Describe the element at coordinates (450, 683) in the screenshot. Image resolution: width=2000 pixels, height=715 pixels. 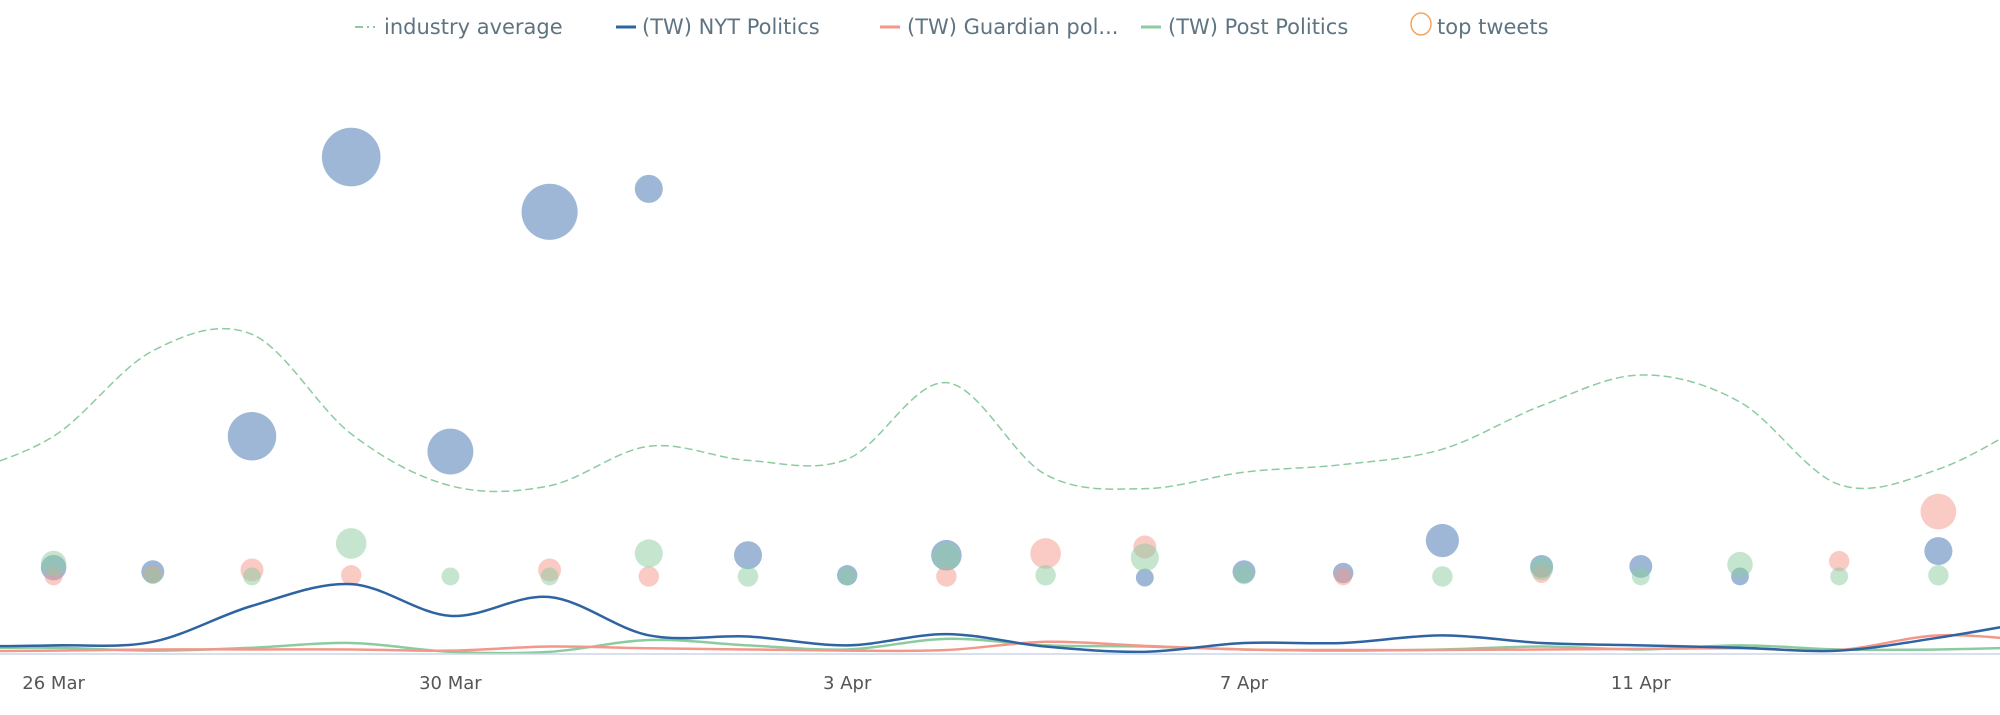
I see `x-tick-label: 30 Mar` at that location.